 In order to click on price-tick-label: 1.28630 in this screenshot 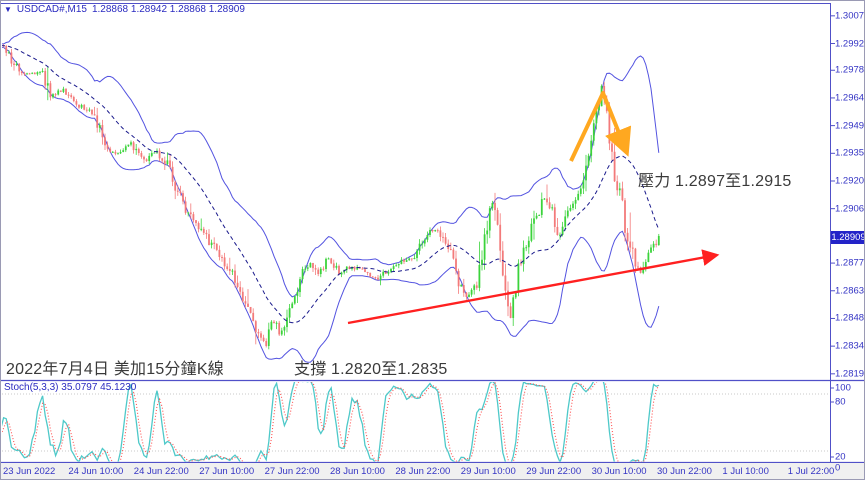, I will do `click(850, 291)`.